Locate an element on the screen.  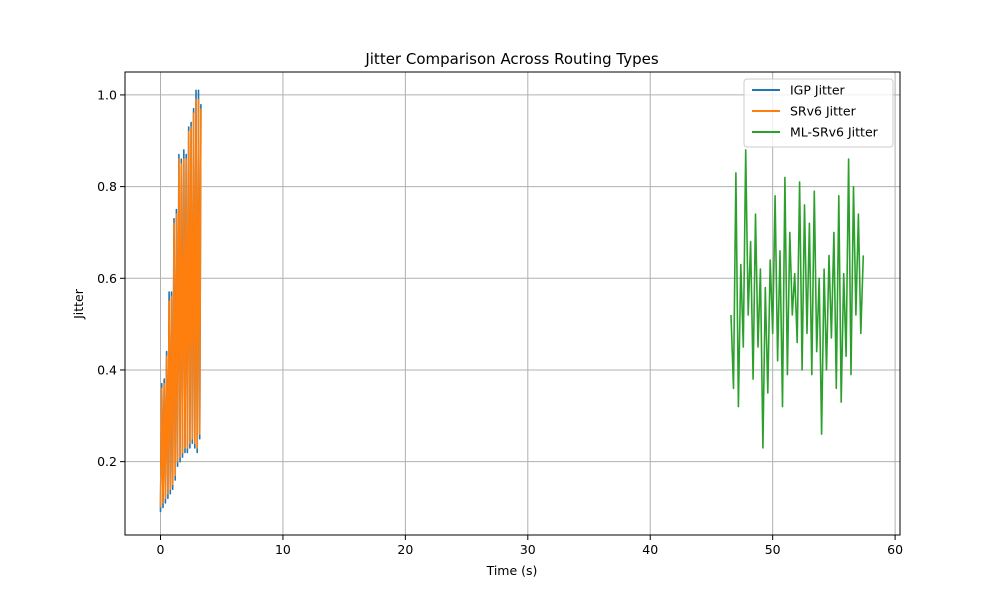
series-line-ml-srv6-jitter is located at coordinates (797, 299).